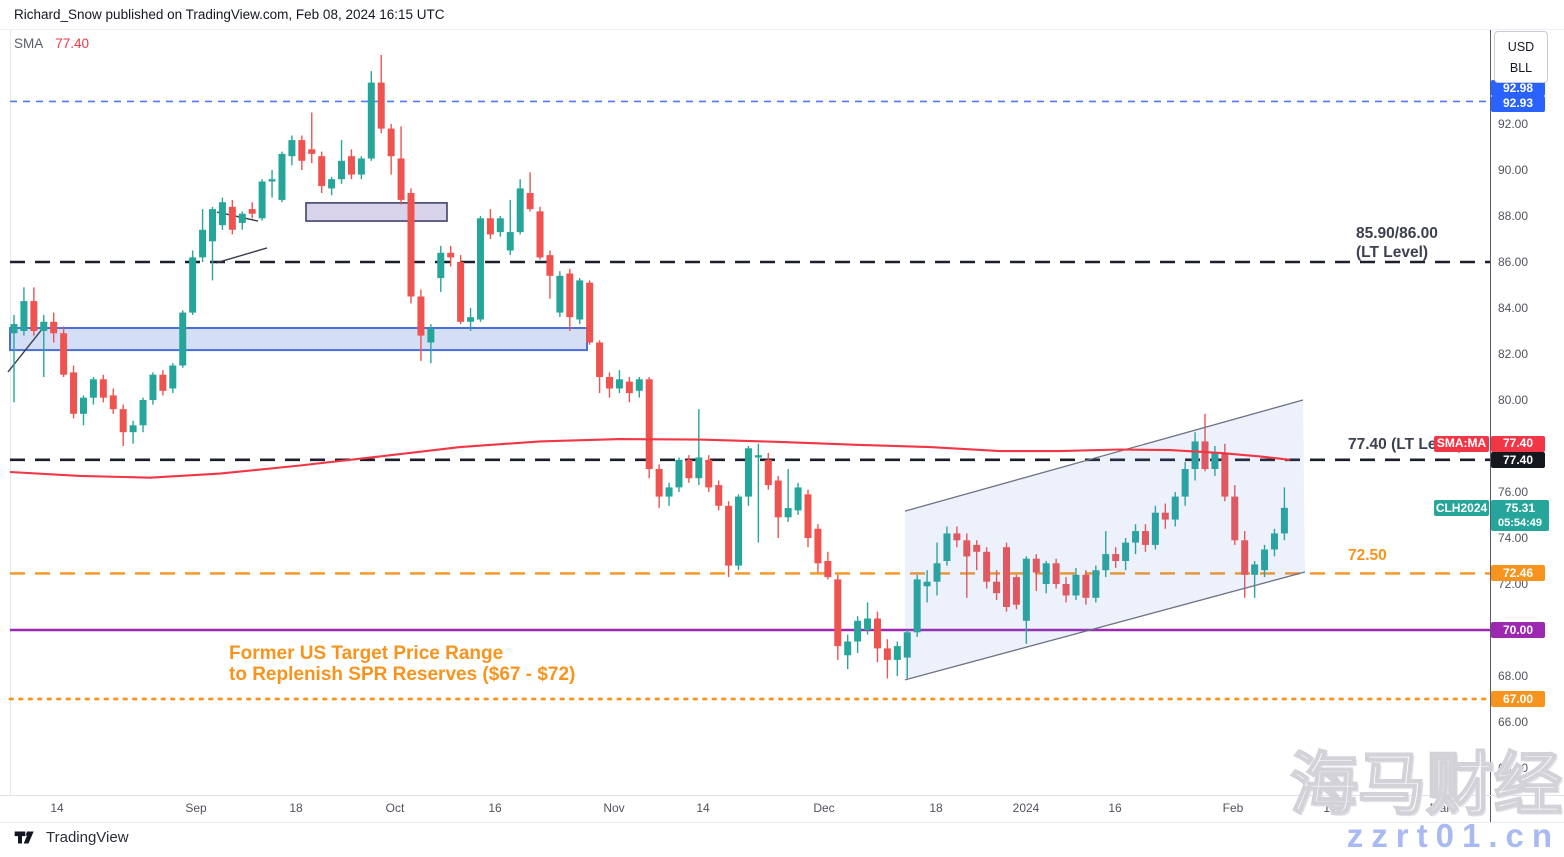 Image resolution: width=1564 pixels, height=857 pixels. I want to click on price-badge-last-7531: 75.31 05:54:49, so click(1520, 515).